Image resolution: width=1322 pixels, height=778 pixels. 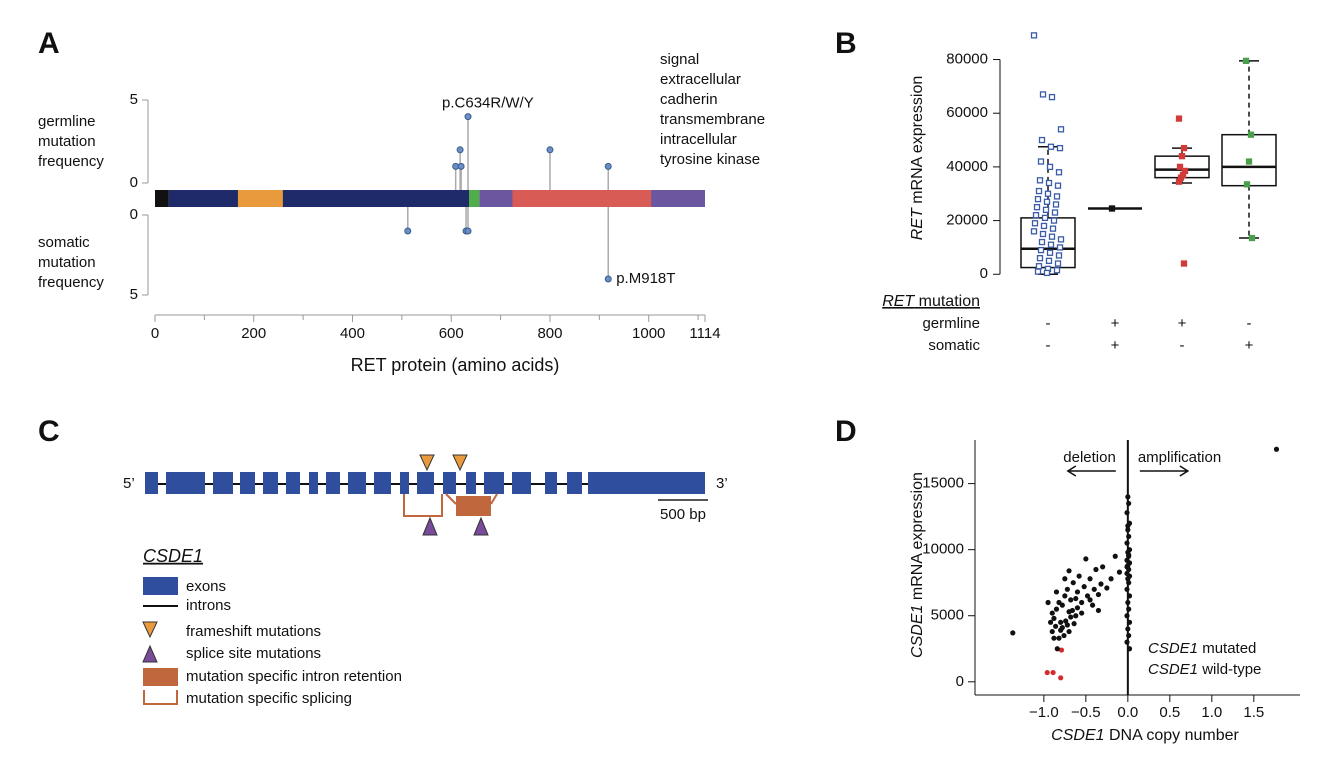 I want to click on panel-label: A, so click(x=49, y=43).